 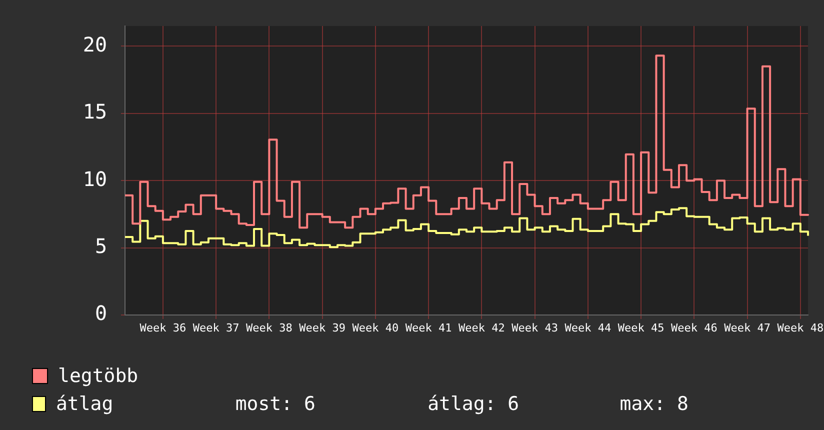 What do you see at coordinates (535, 327) in the screenshot?
I see `x-tick-label: Week 43` at bounding box center [535, 327].